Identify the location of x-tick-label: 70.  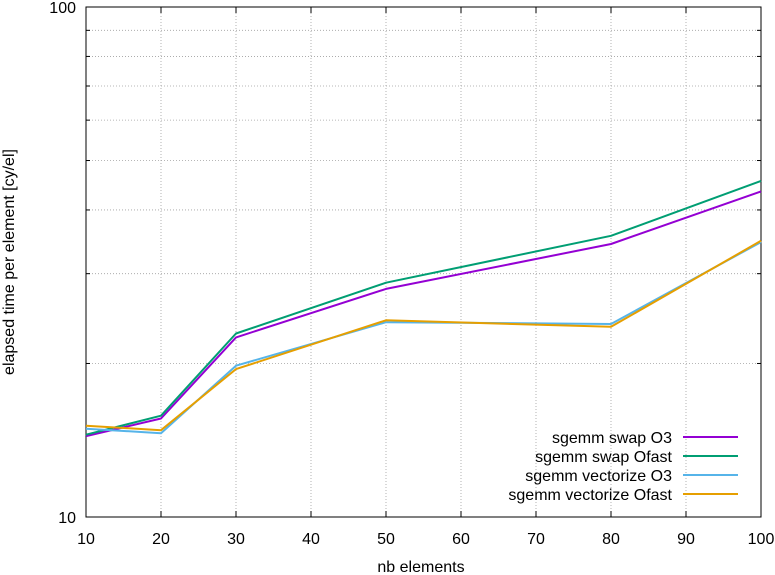
(536, 539).